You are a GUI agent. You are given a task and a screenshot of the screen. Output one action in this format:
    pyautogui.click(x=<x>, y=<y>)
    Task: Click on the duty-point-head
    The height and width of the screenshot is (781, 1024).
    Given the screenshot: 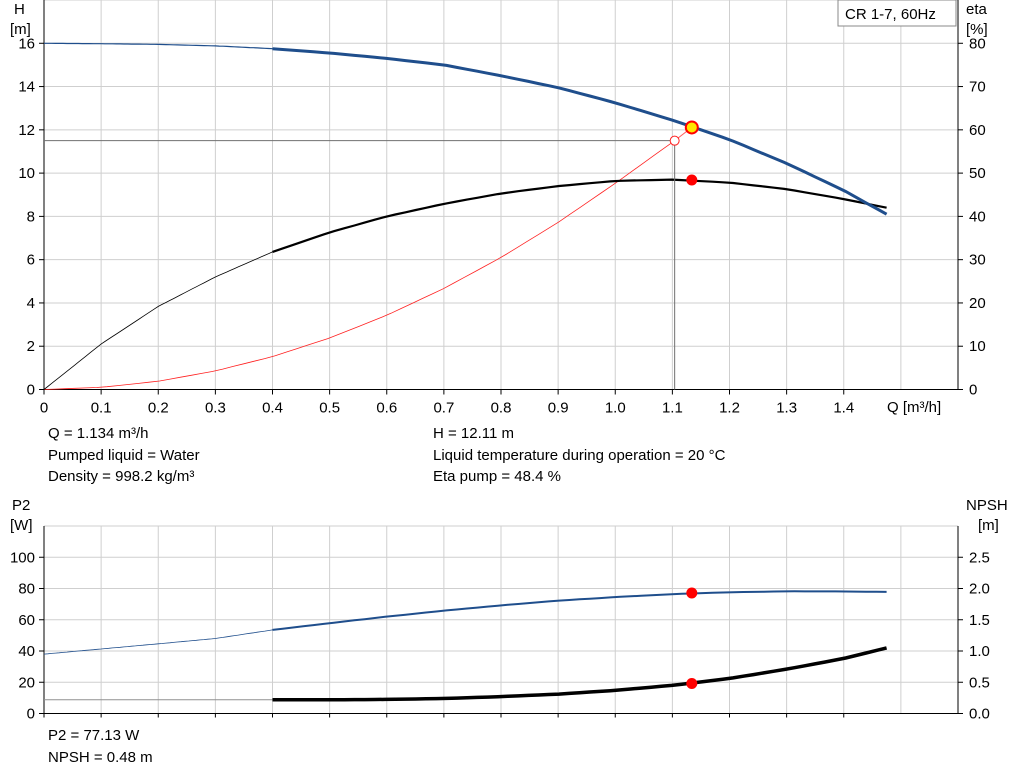 What is the action you would take?
    pyautogui.click(x=691, y=127)
    